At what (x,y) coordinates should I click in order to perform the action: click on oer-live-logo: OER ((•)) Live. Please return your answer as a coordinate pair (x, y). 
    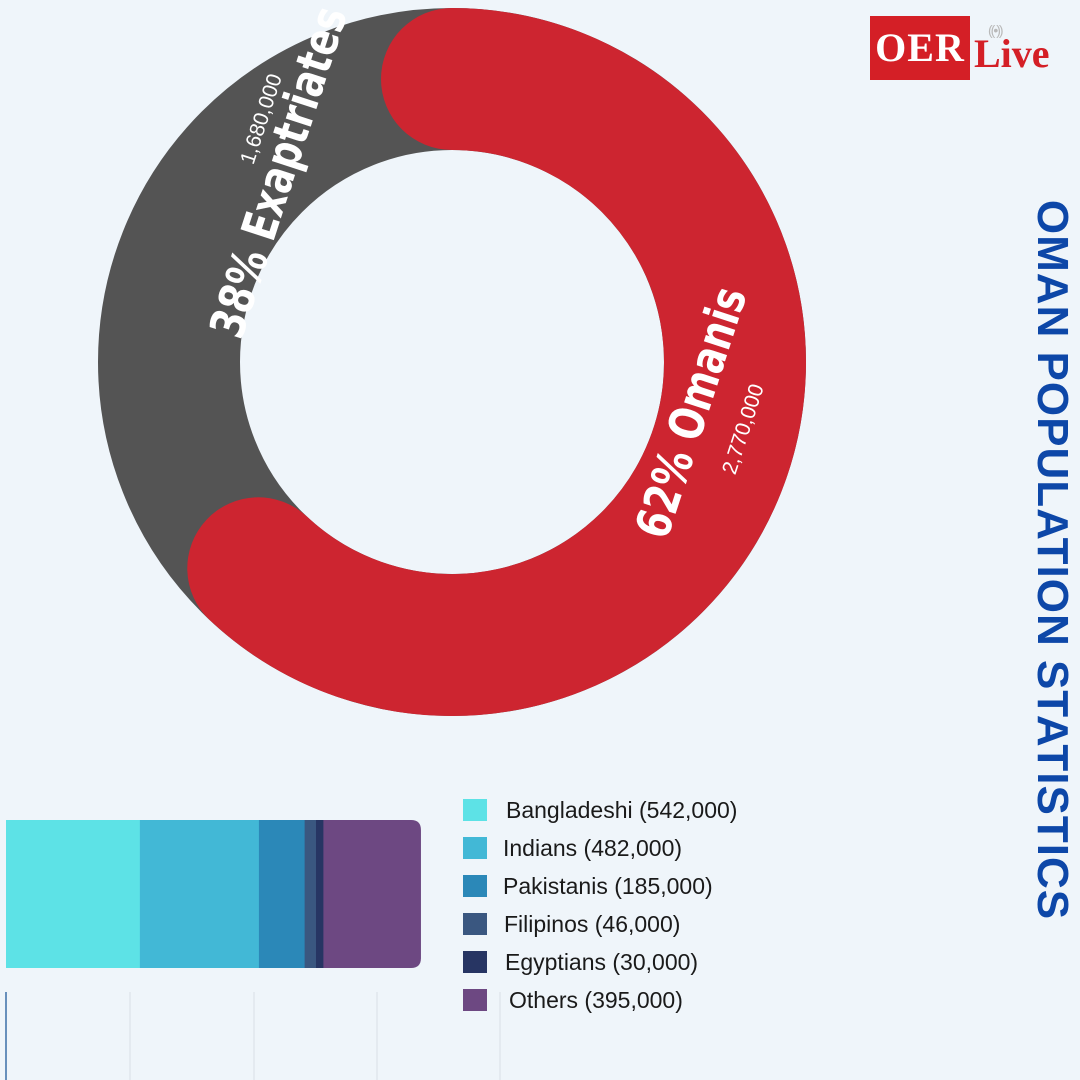
    Looking at the image, I should click on (968, 49).